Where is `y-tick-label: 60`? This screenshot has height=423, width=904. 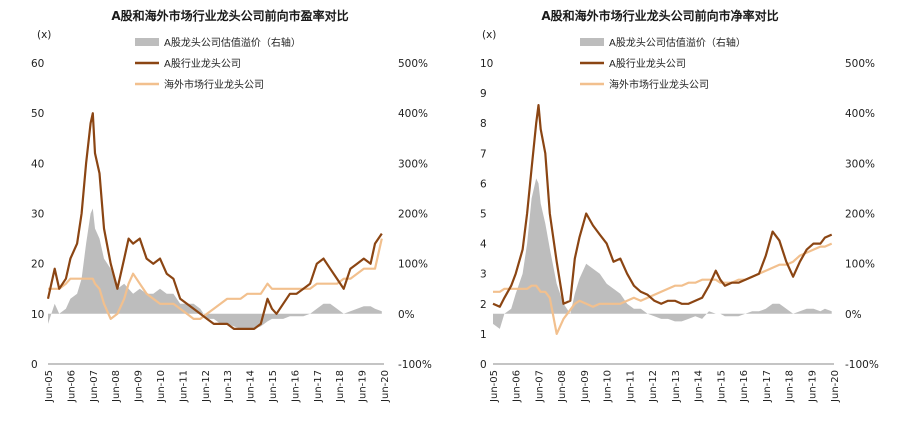
y-tick-label: 60 is located at coordinates (37, 64).